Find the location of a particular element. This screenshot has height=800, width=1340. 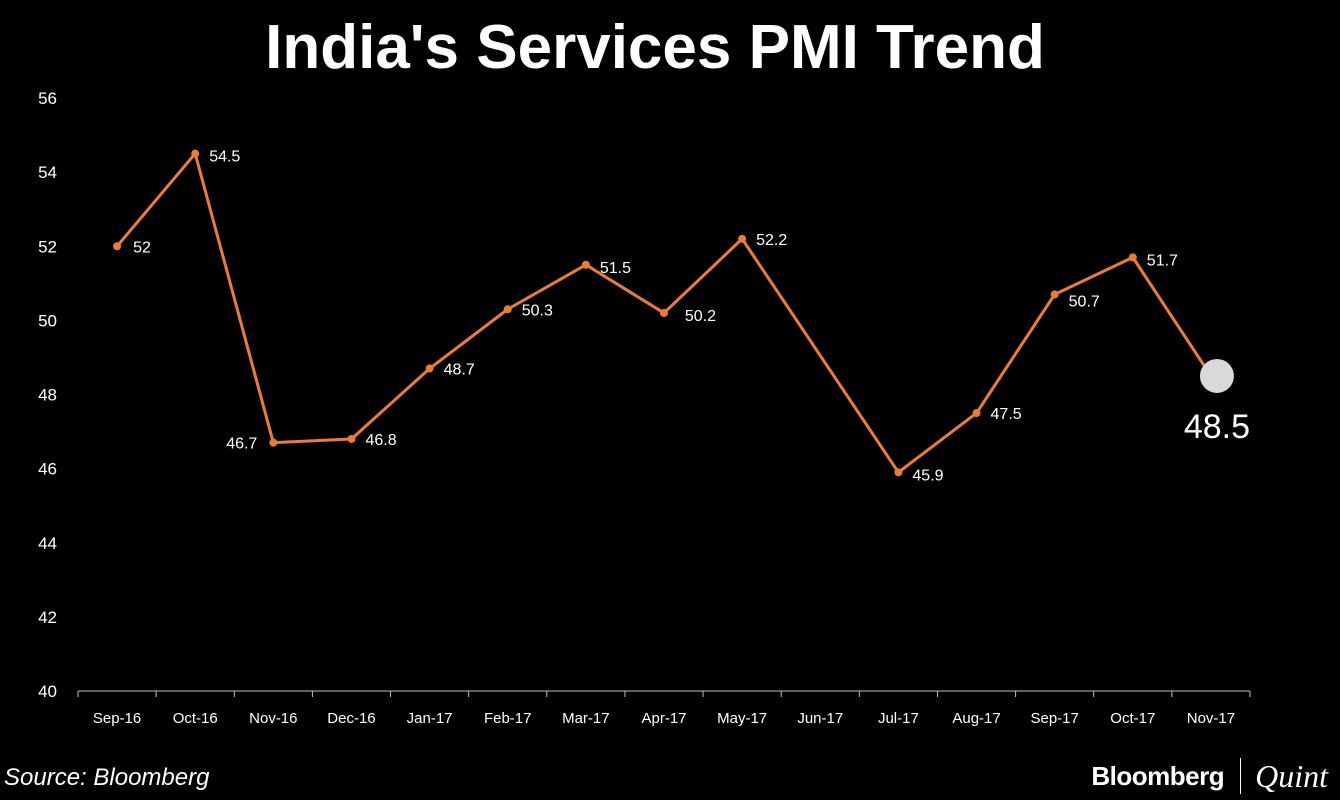

data-label: 51.5 is located at coordinates (615, 268).